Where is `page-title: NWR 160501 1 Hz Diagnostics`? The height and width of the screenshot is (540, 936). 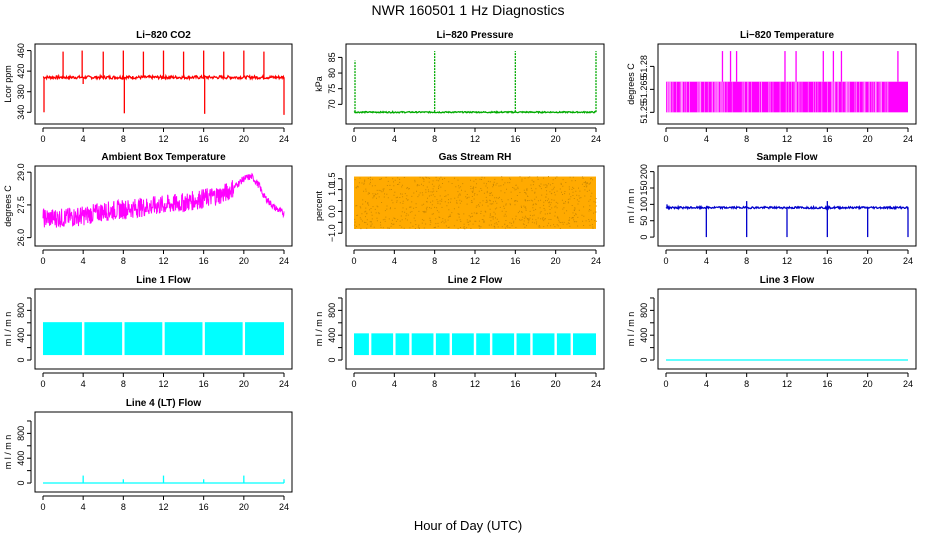 page-title: NWR 160501 1 Hz Diagnostics is located at coordinates (468, 10).